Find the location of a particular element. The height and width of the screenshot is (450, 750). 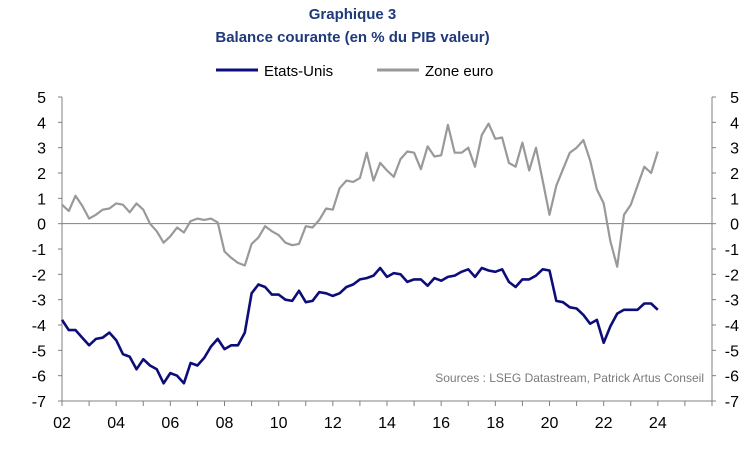

chart-title-line1: Graphique 3 is located at coordinates (352, 14).